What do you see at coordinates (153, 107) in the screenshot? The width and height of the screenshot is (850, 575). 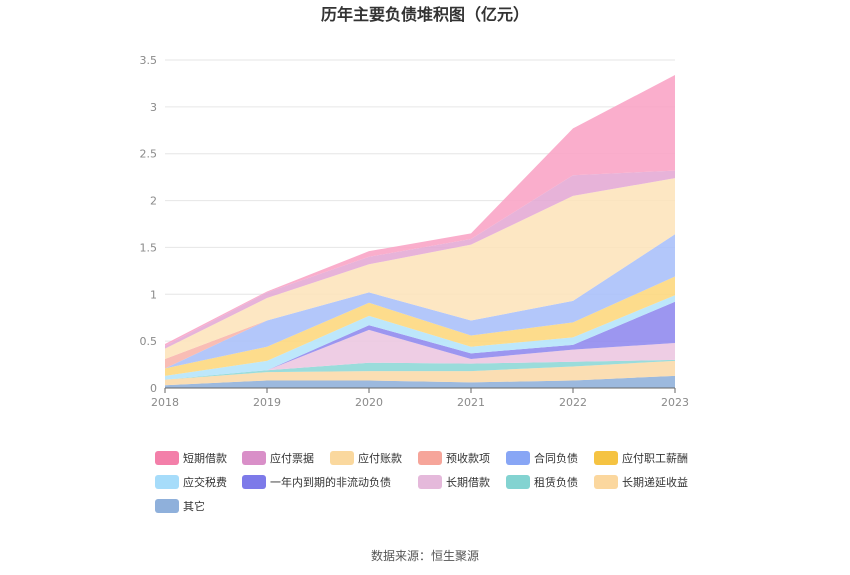 I see `y-tick-label: 3` at bounding box center [153, 107].